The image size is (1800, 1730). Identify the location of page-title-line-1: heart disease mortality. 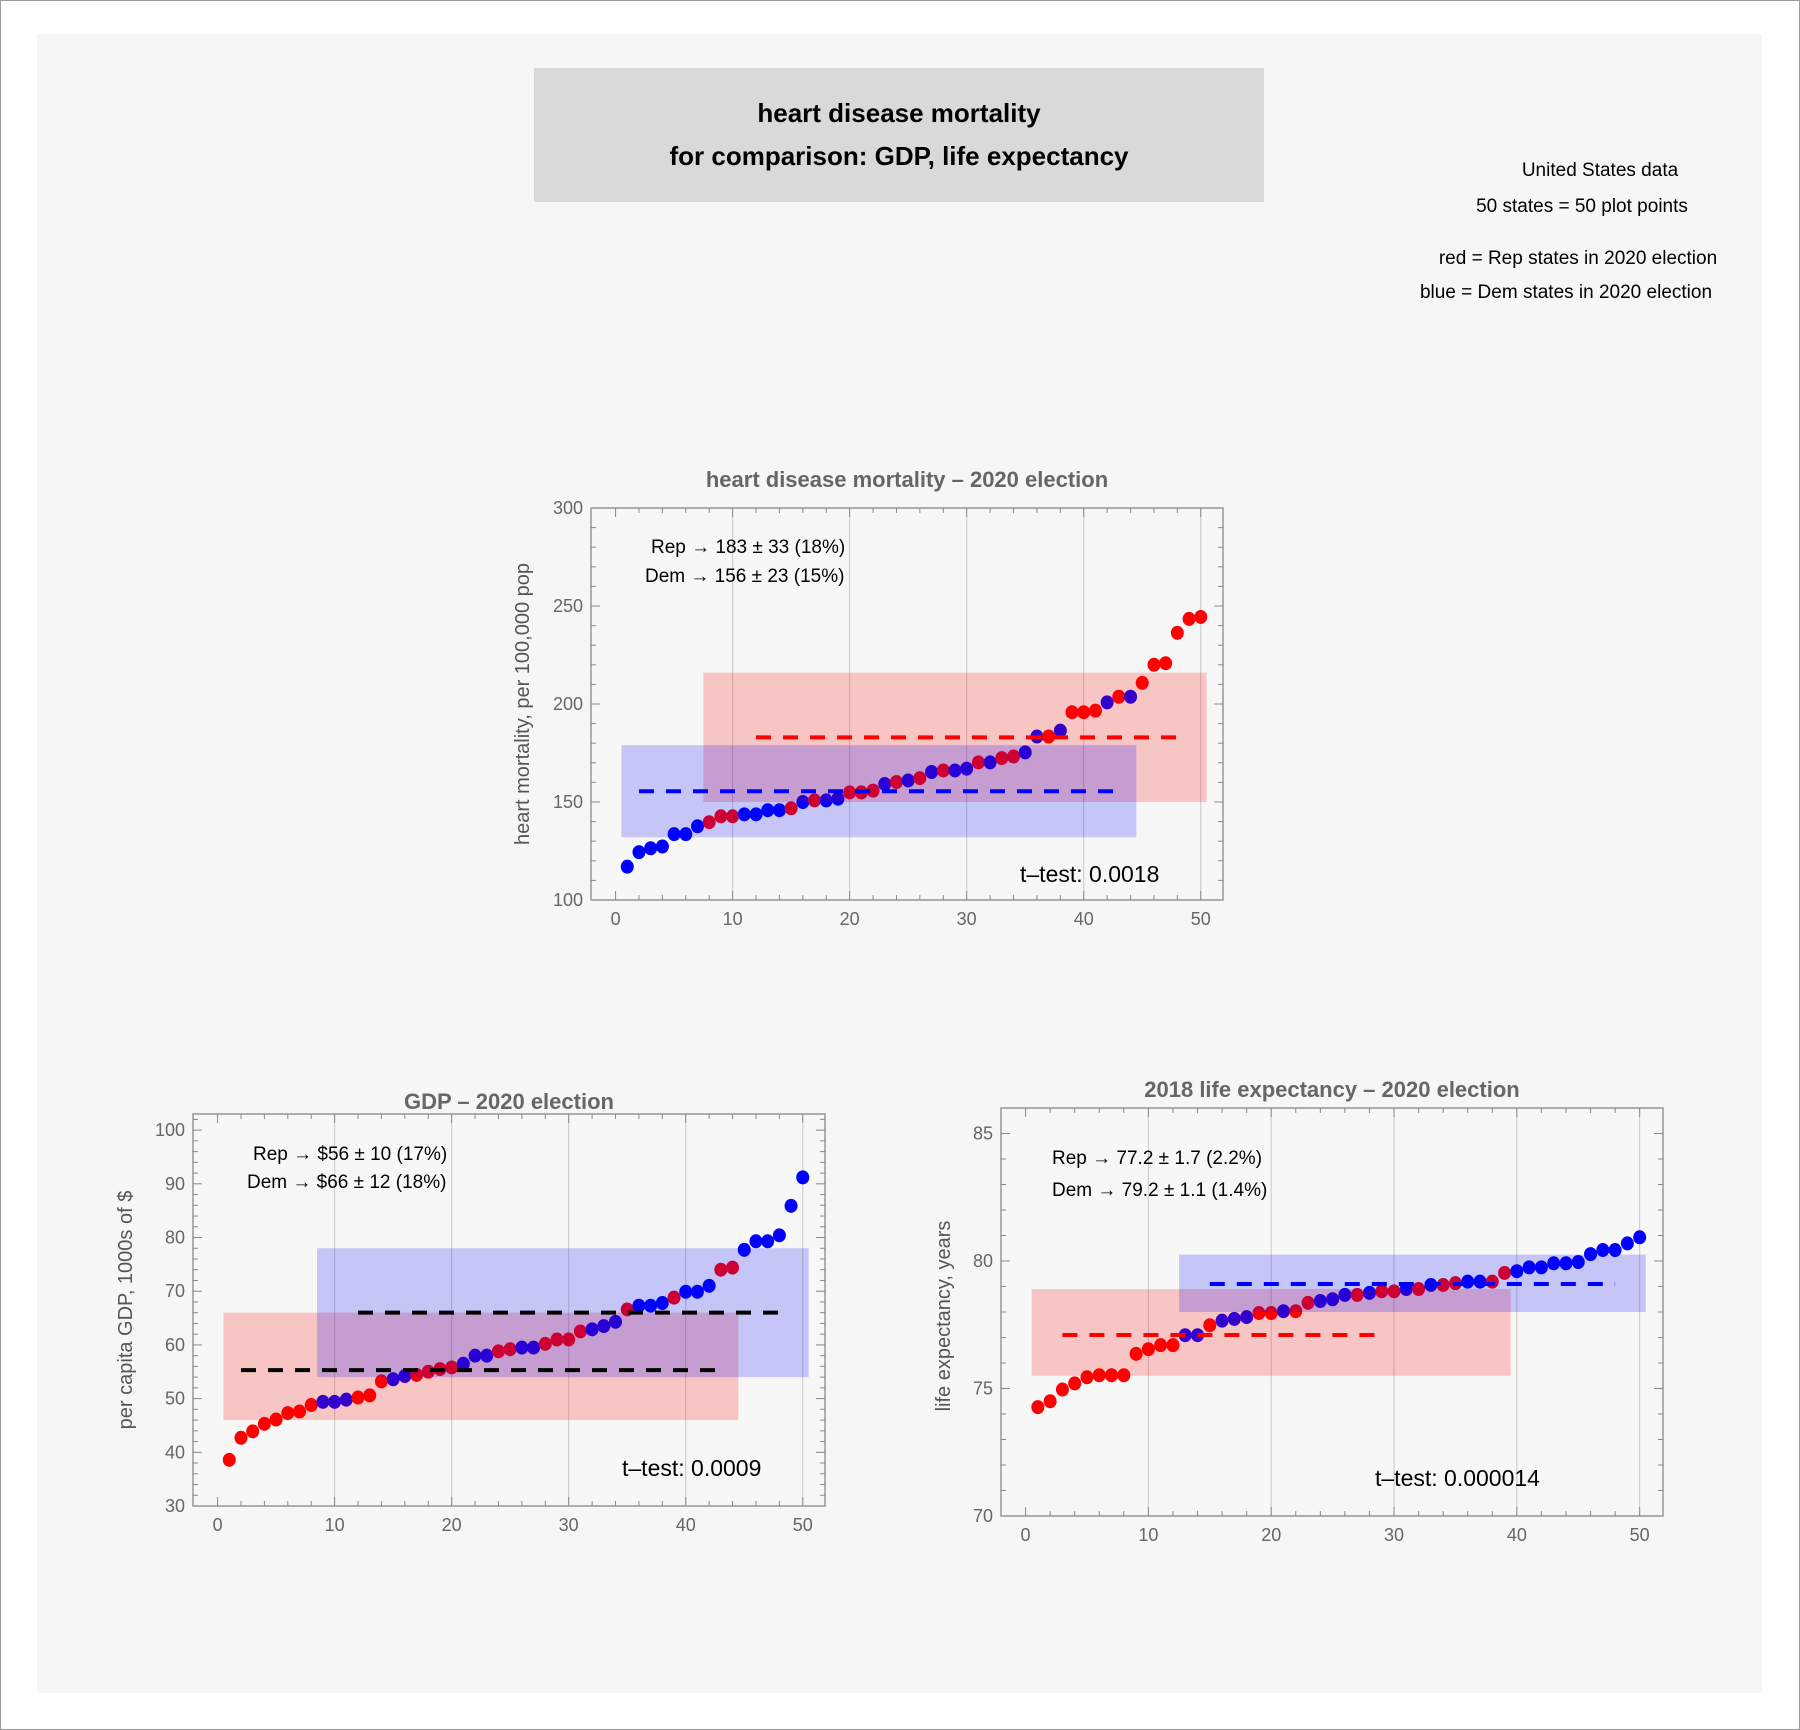
(899, 113).